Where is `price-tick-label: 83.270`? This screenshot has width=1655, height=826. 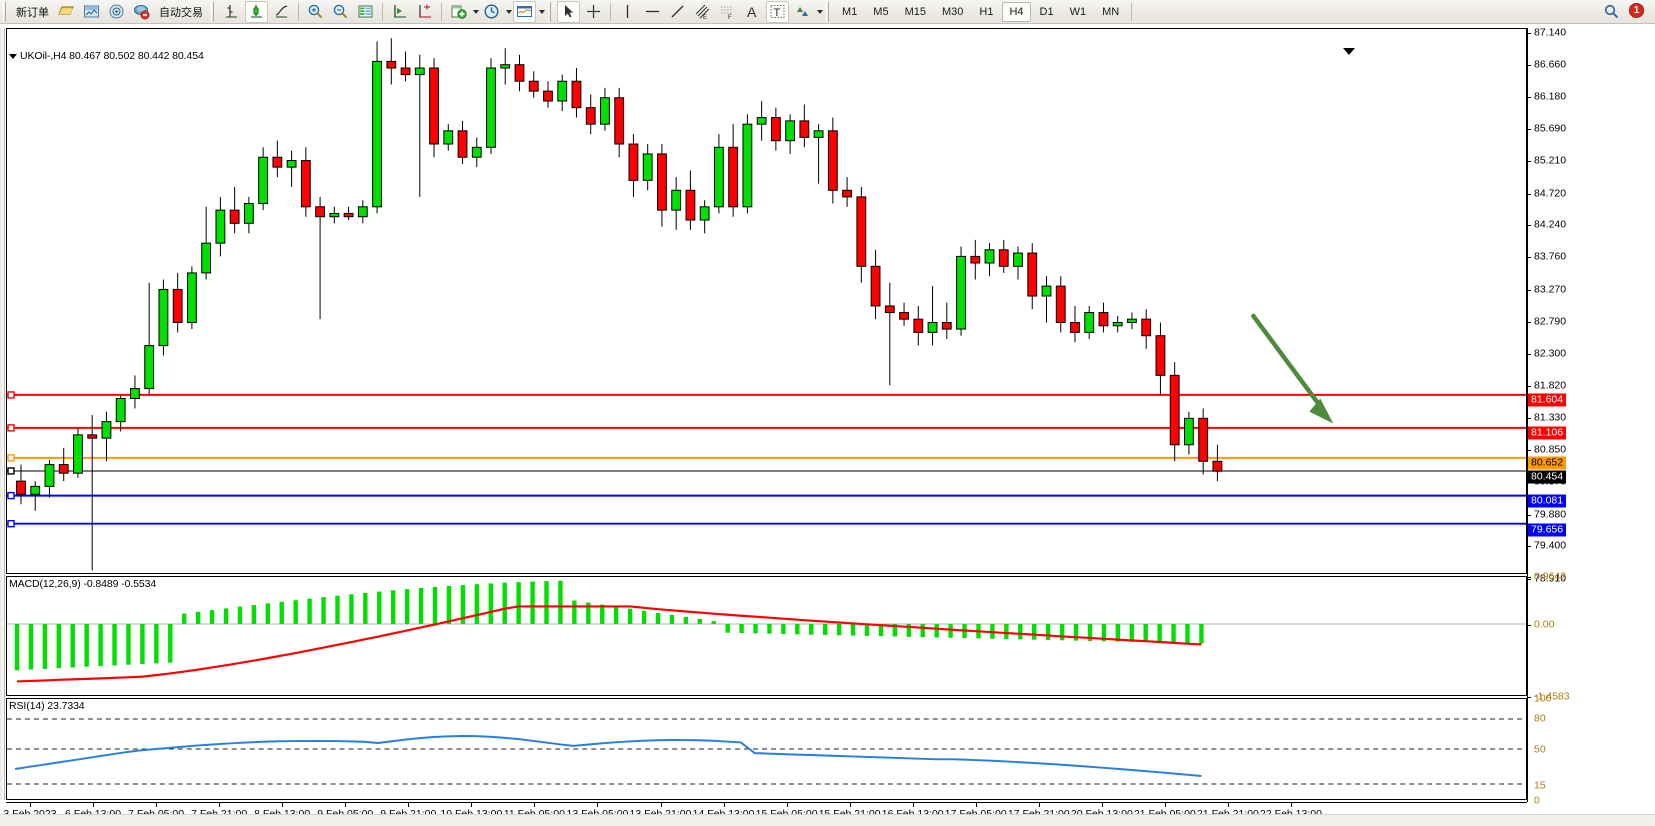 price-tick-label: 83.270 is located at coordinates (1550, 289).